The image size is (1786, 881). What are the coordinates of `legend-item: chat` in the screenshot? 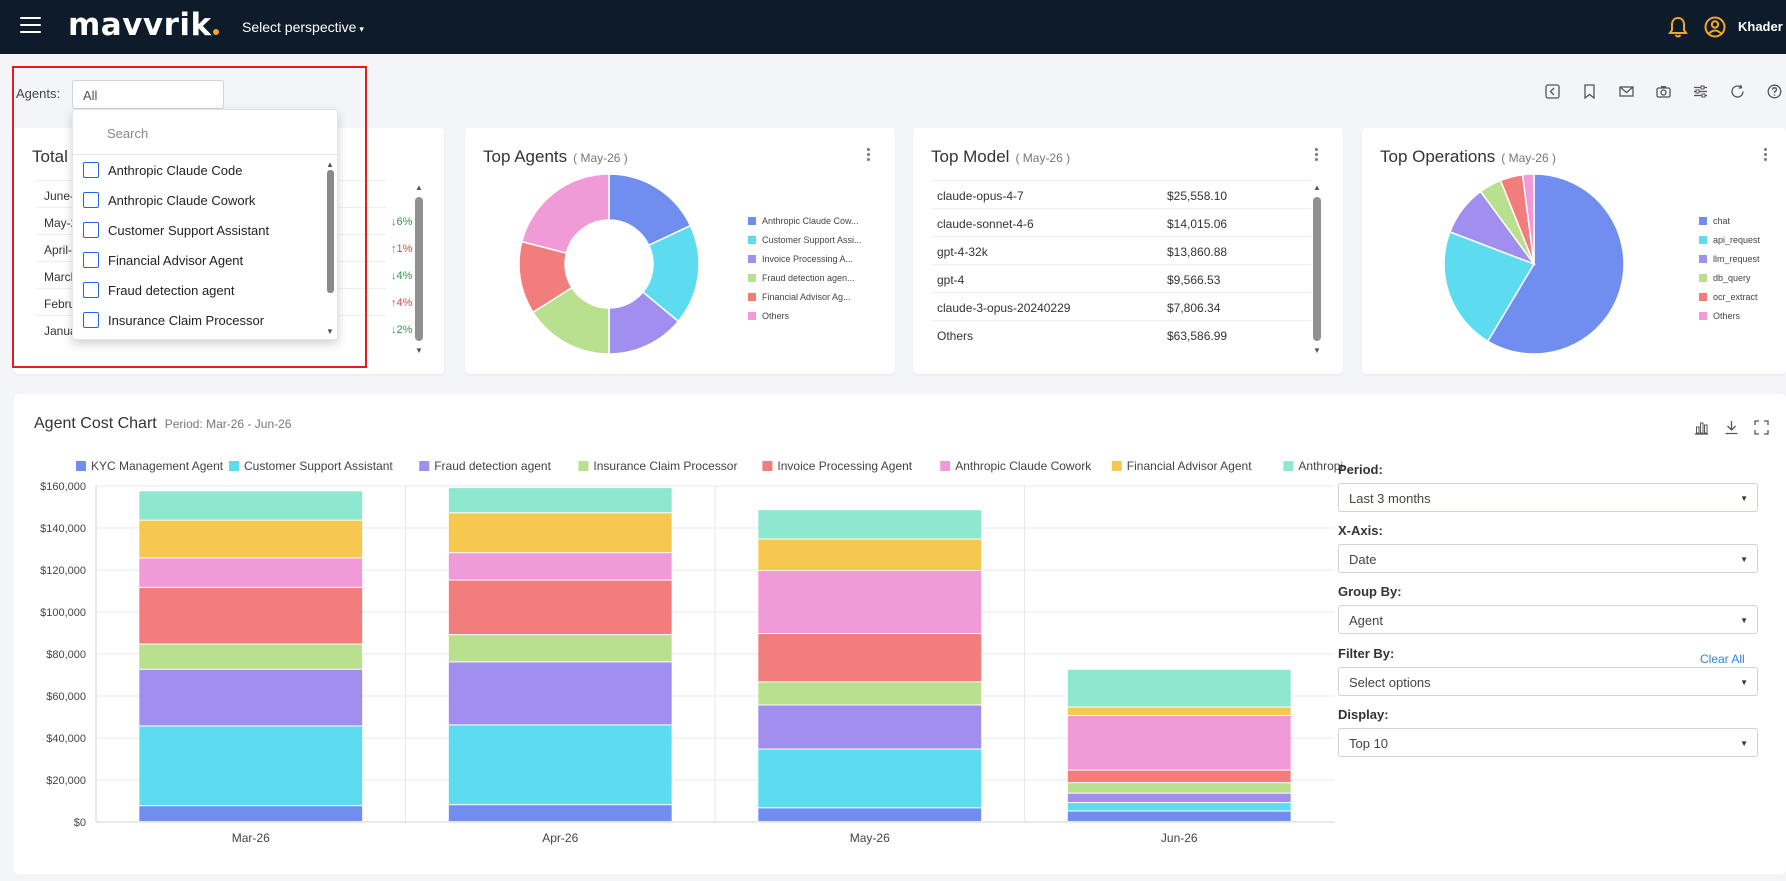 It's located at (1729, 225).